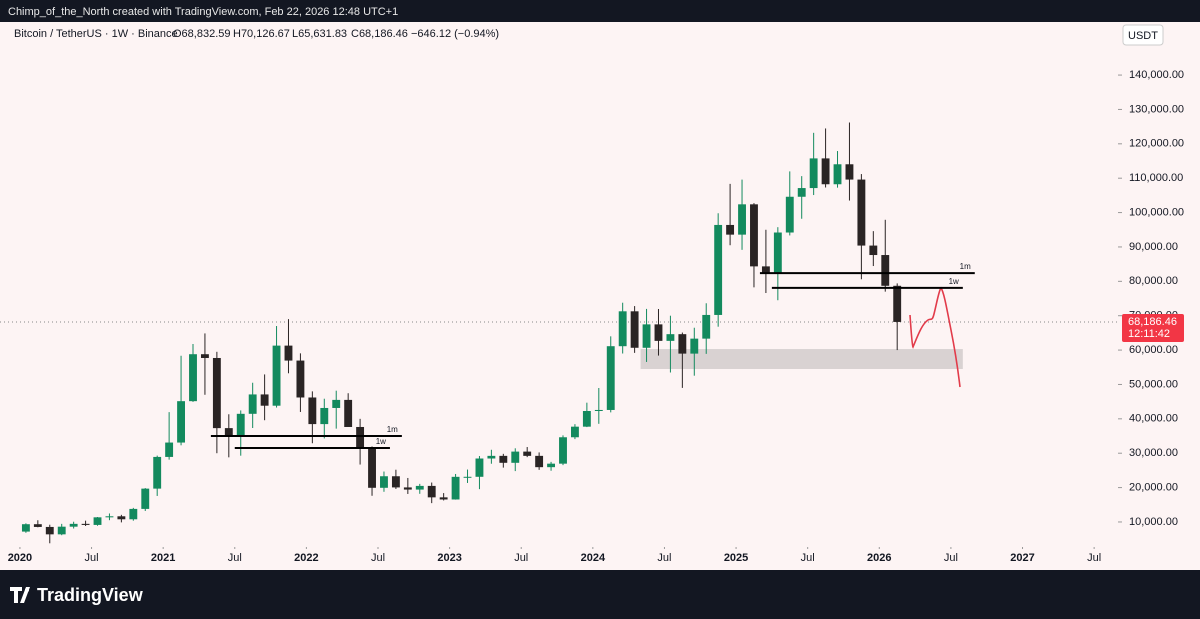 This screenshot has width=1200, height=619. What do you see at coordinates (1153, 453) in the screenshot?
I see `y-tick-label: 30,000.00` at bounding box center [1153, 453].